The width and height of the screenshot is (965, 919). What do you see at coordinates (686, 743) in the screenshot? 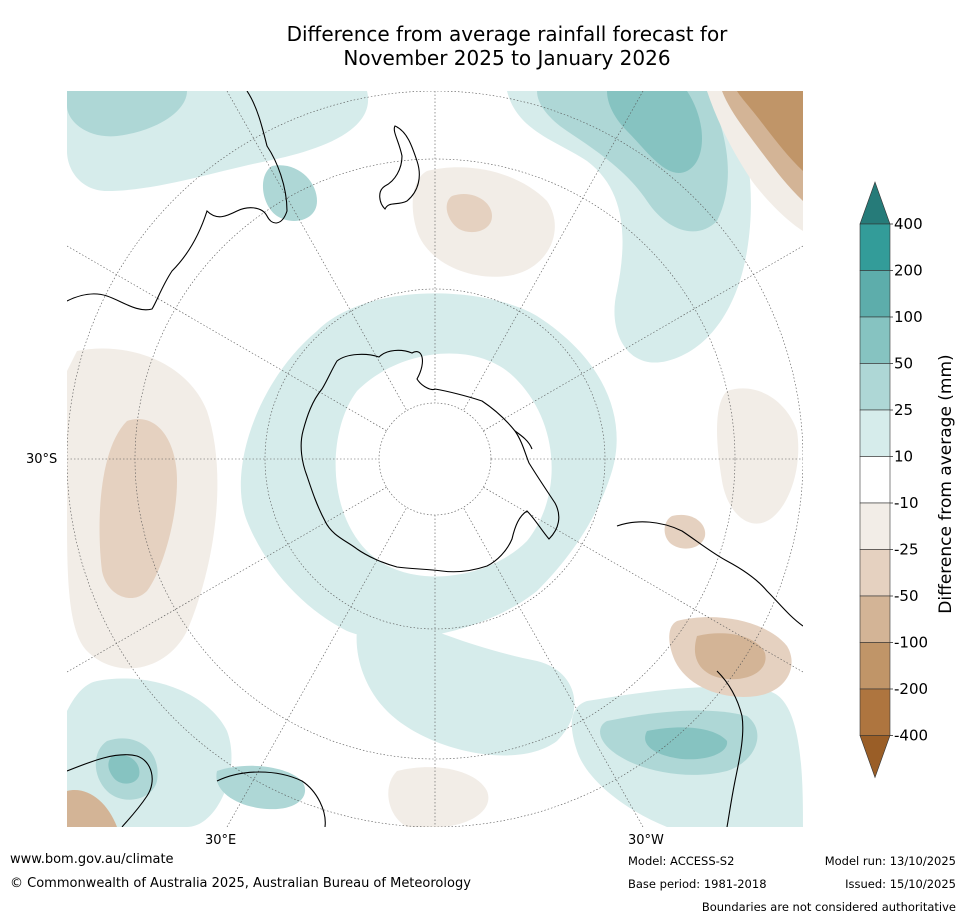
I see `wet-bottom-right-core` at bounding box center [686, 743].